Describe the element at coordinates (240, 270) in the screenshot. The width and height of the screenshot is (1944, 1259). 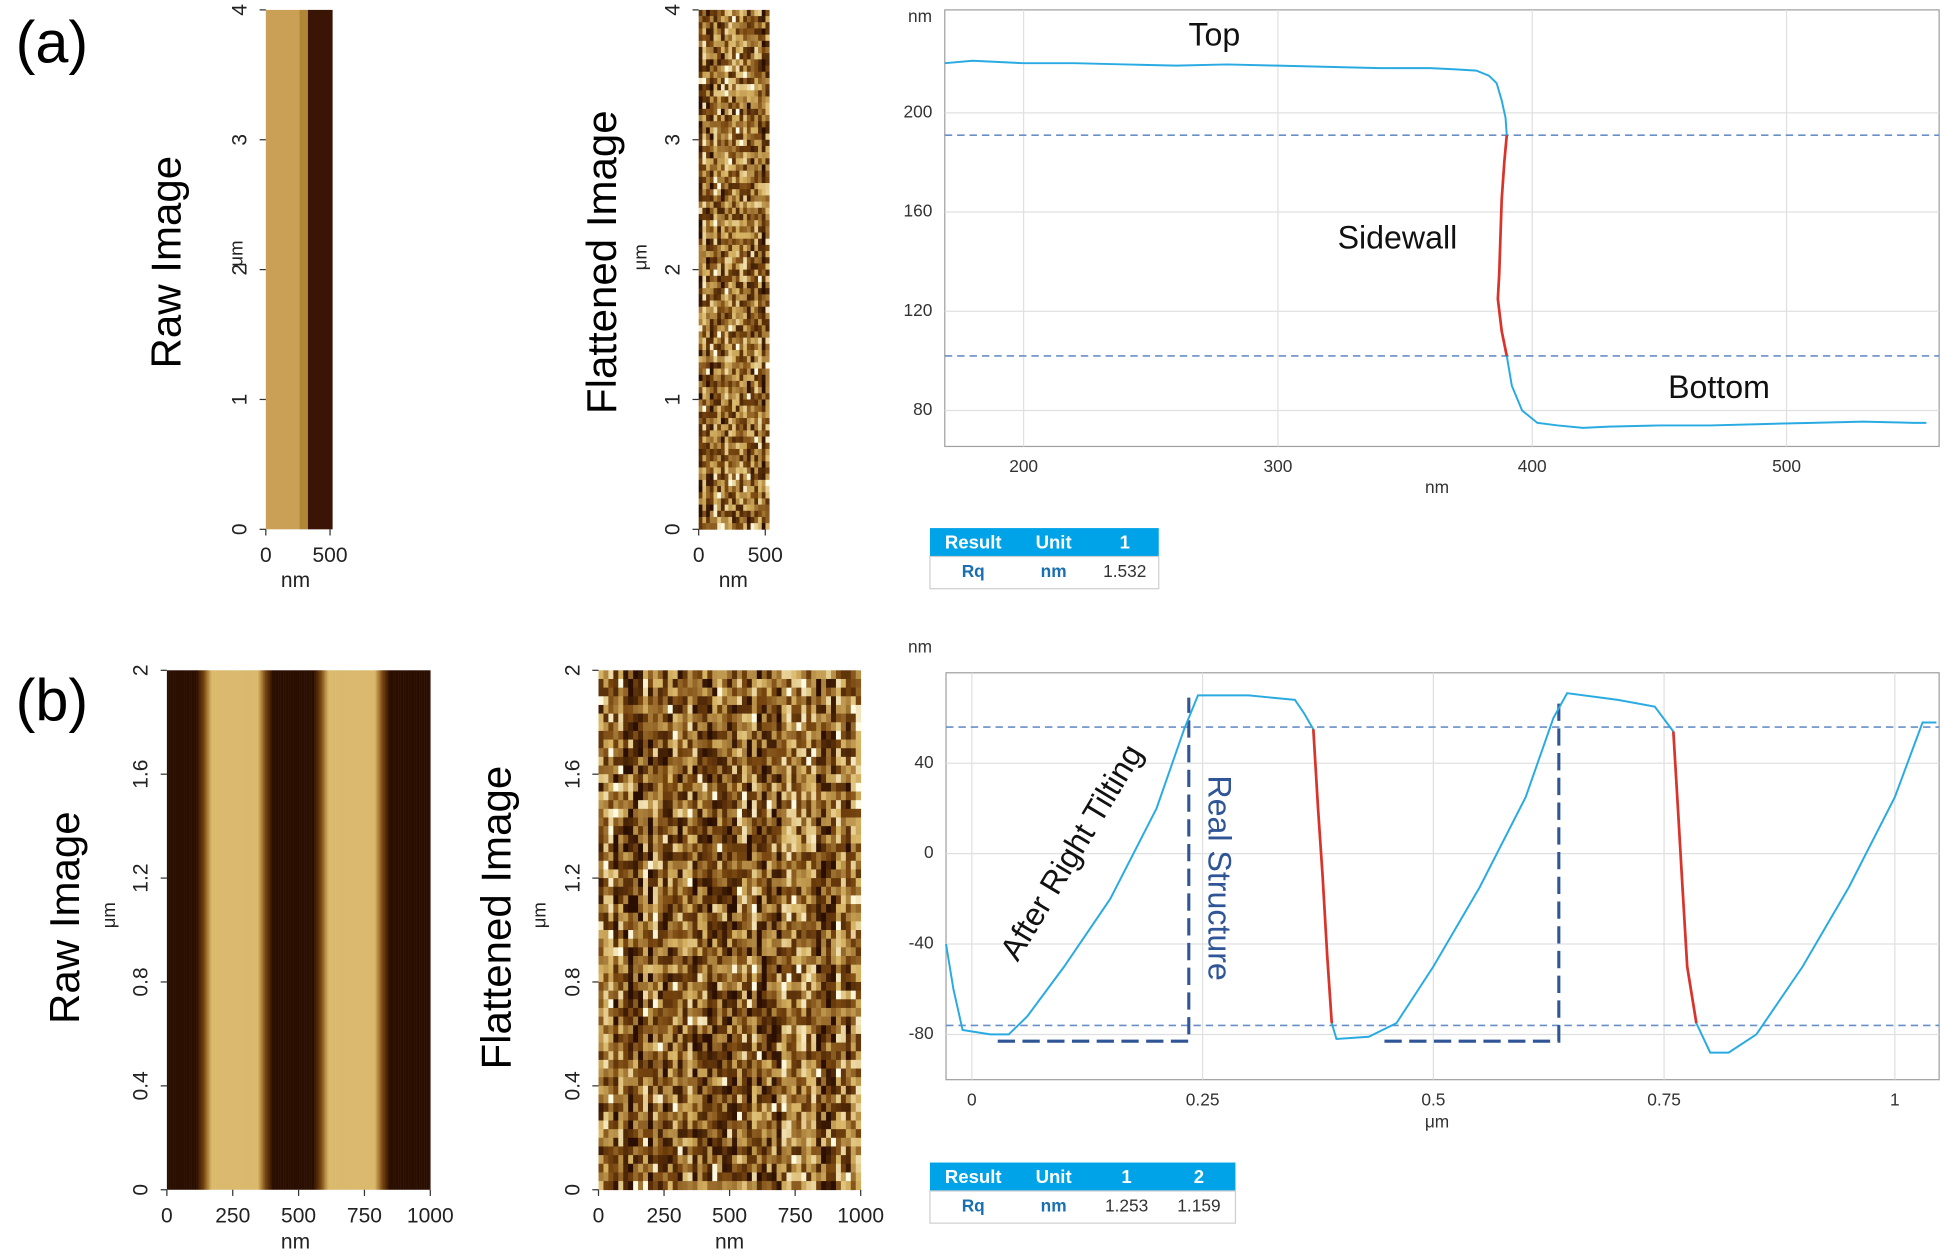
I see `y-tick-label: 2` at that location.